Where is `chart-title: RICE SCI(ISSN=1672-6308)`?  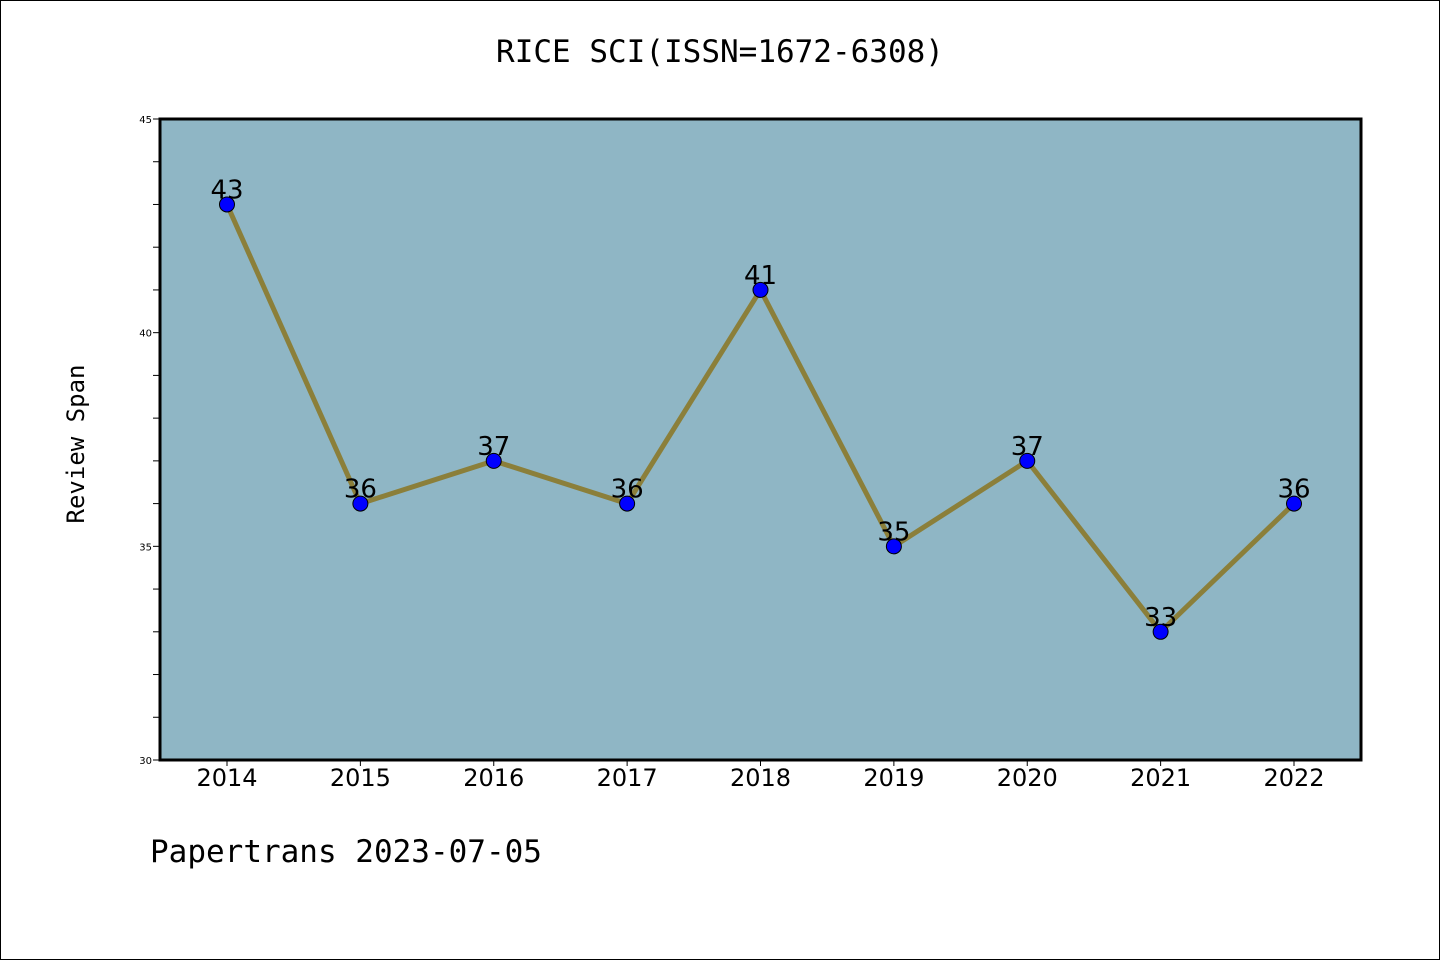
chart-title: RICE SCI(ISSN=1672-6308) is located at coordinates (720, 52).